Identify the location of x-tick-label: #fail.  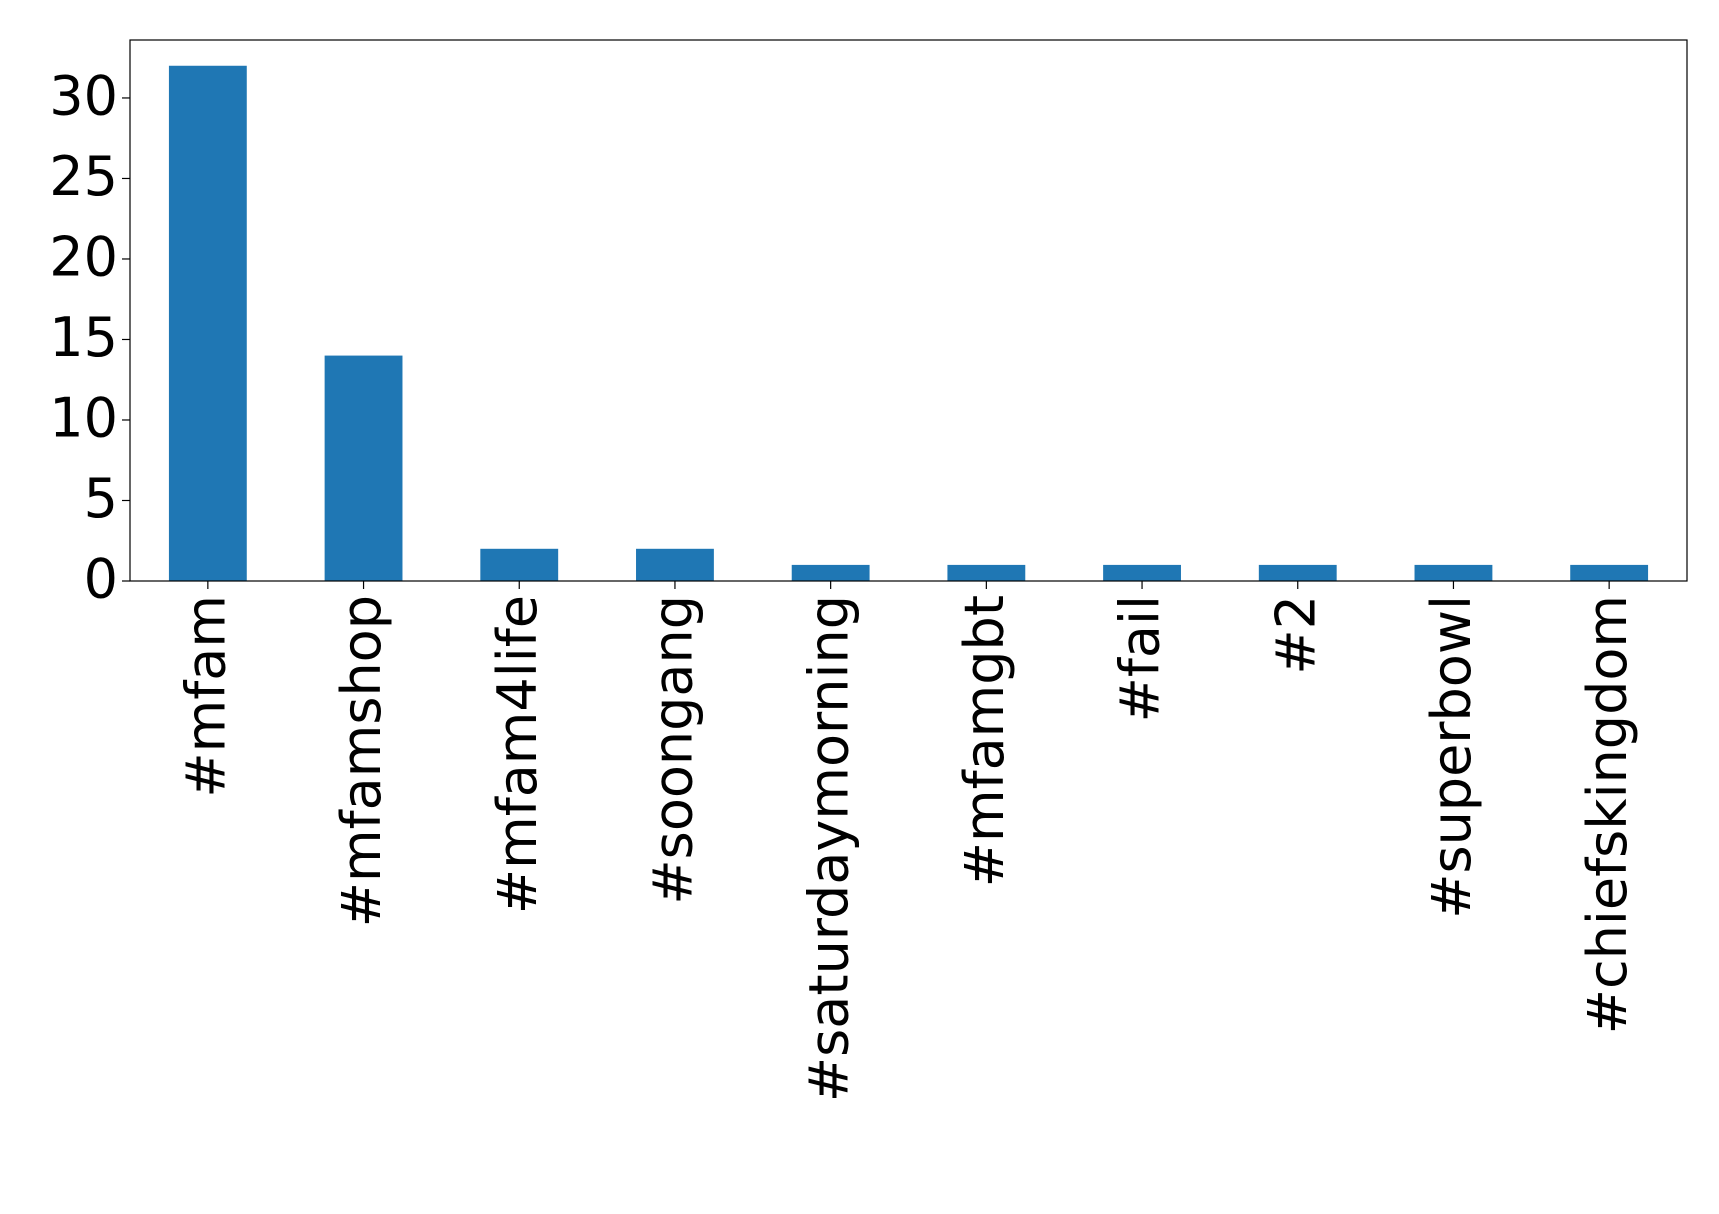
(1140, 658).